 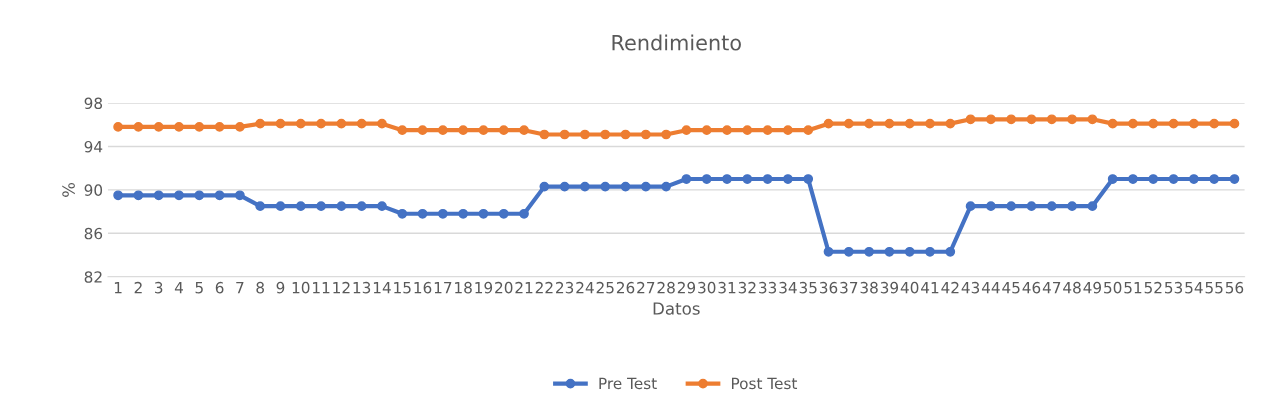 I want to click on y-tick-label: 86, so click(x=93, y=233).